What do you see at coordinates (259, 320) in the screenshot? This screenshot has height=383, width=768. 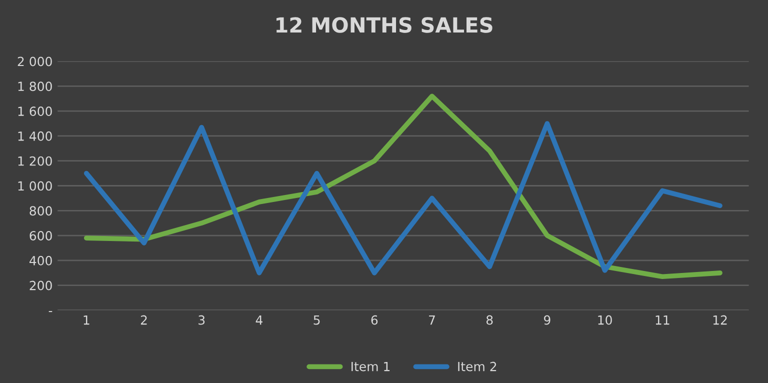 I see `x-tick-label: 4` at bounding box center [259, 320].